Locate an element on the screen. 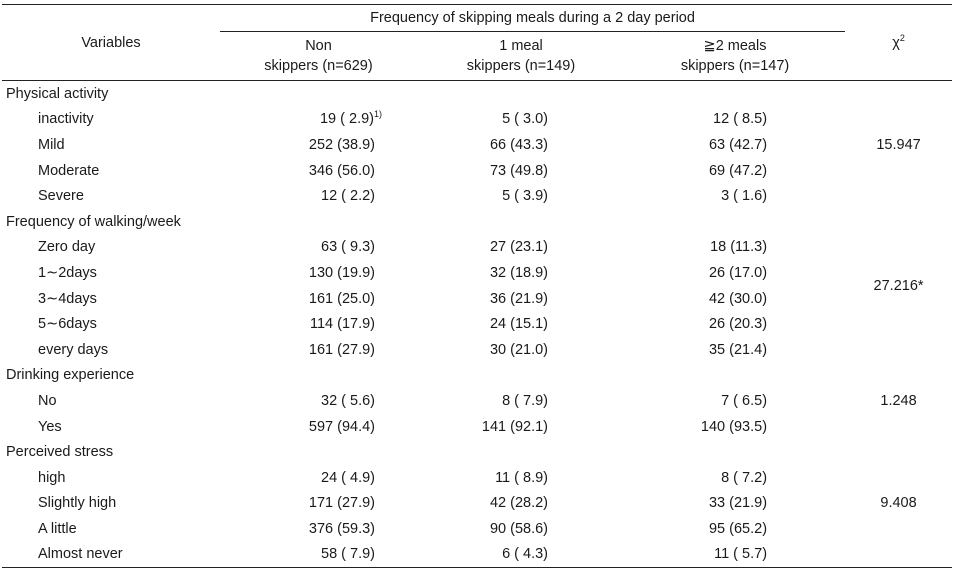 This screenshot has height=568, width=956. row-label: 1∼2days is located at coordinates (67, 272).